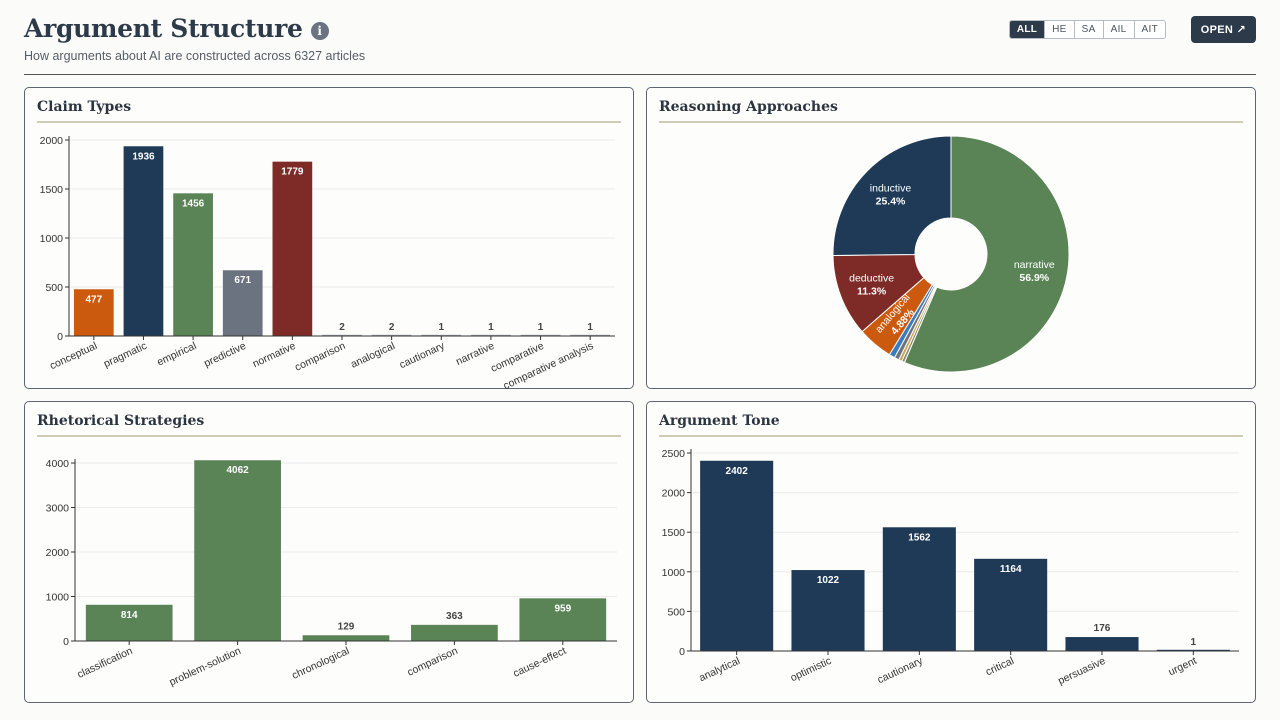 The width and height of the screenshot is (1280, 720). I want to click on x-tick-label-classification: classification, so click(104, 663).